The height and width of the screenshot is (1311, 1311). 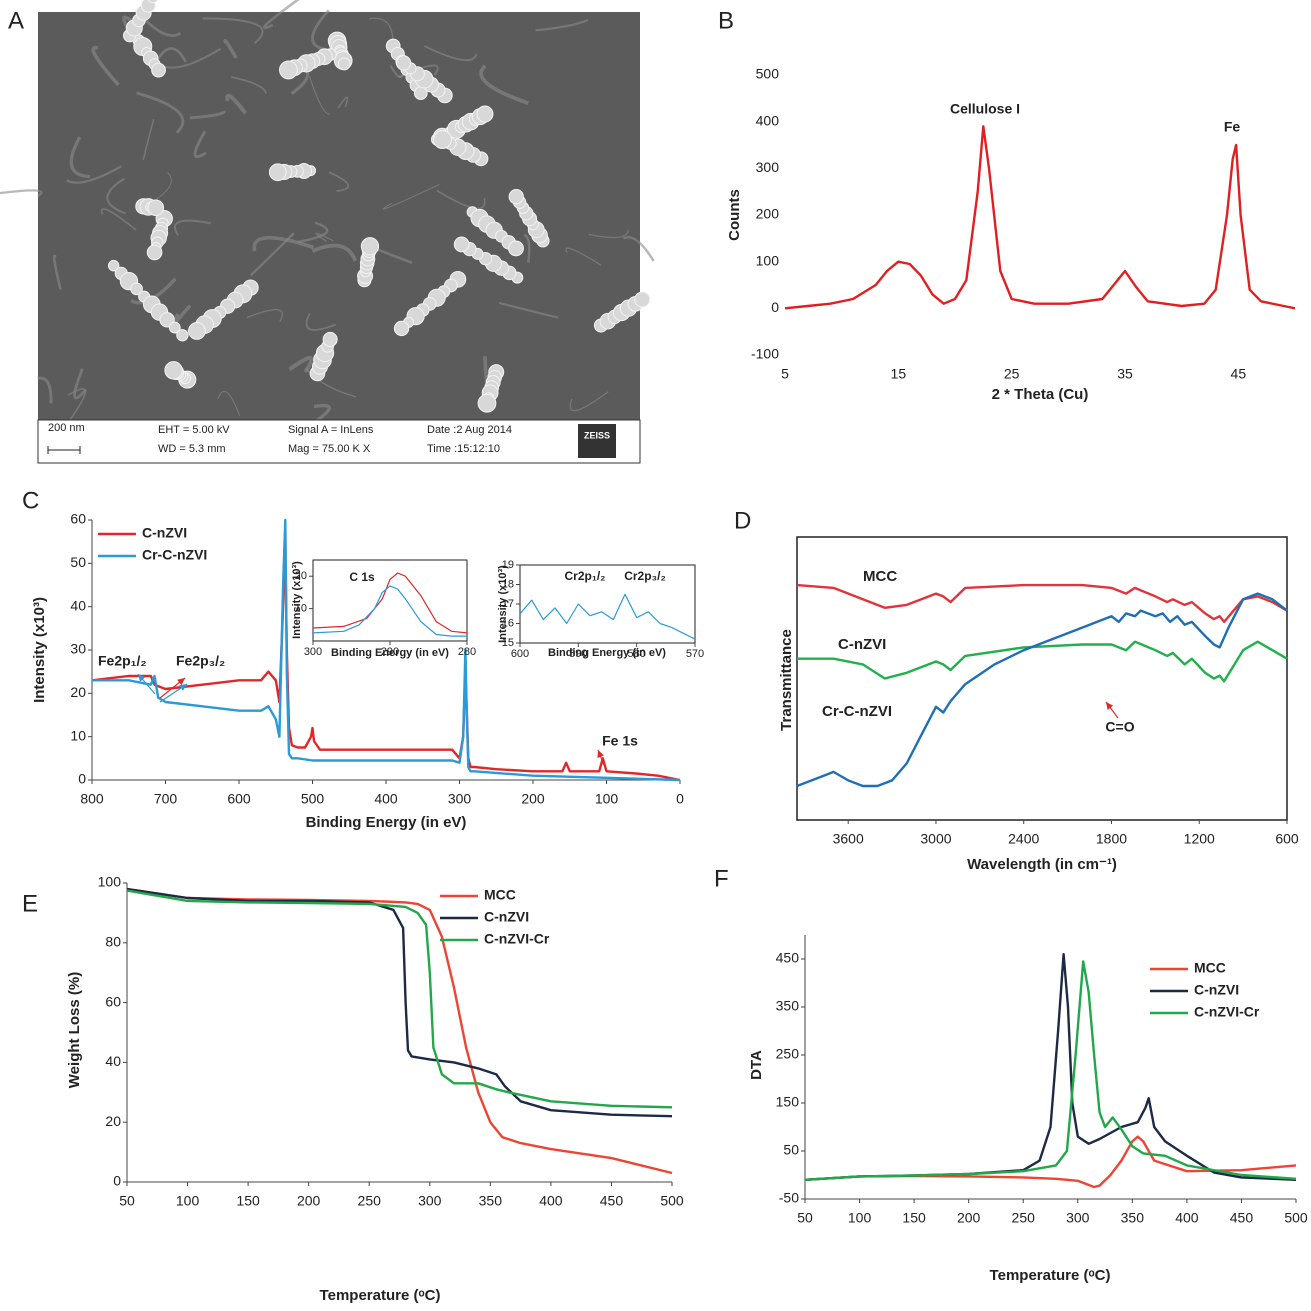 What do you see at coordinates (742, 520) in the screenshot?
I see `panel-label: D` at bounding box center [742, 520].